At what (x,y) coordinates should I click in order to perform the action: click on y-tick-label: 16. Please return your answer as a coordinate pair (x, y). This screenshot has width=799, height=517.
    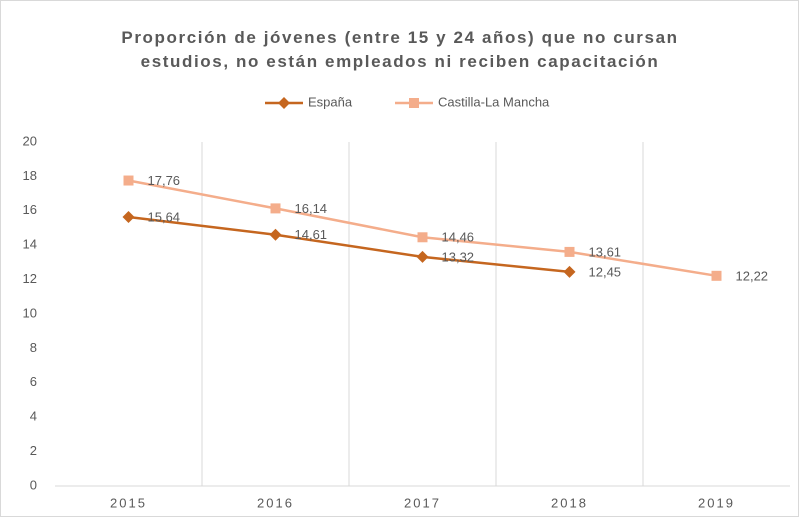
    Looking at the image, I should click on (30, 209).